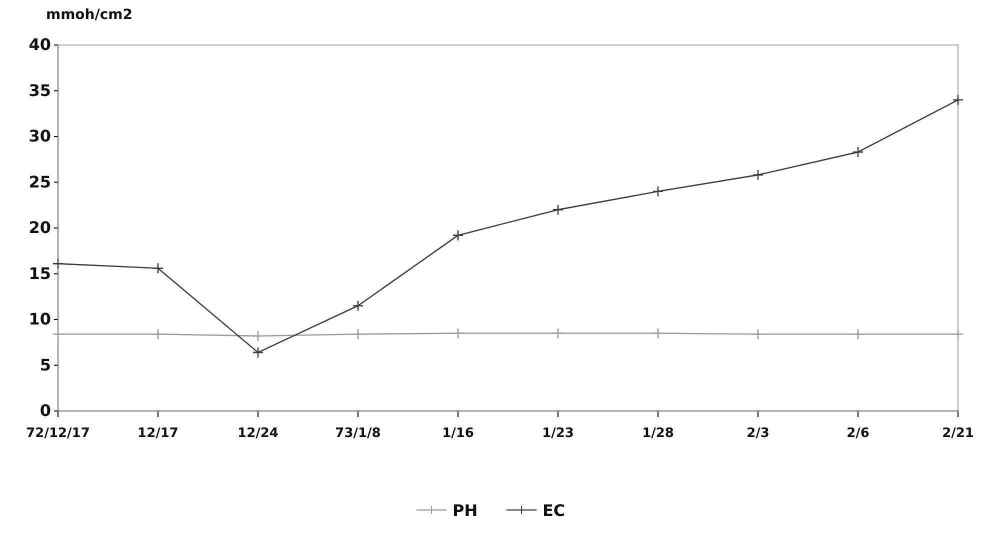 This screenshot has height=558, width=983. What do you see at coordinates (45, 410) in the screenshot?
I see `y-tick-label: 0` at bounding box center [45, 410].